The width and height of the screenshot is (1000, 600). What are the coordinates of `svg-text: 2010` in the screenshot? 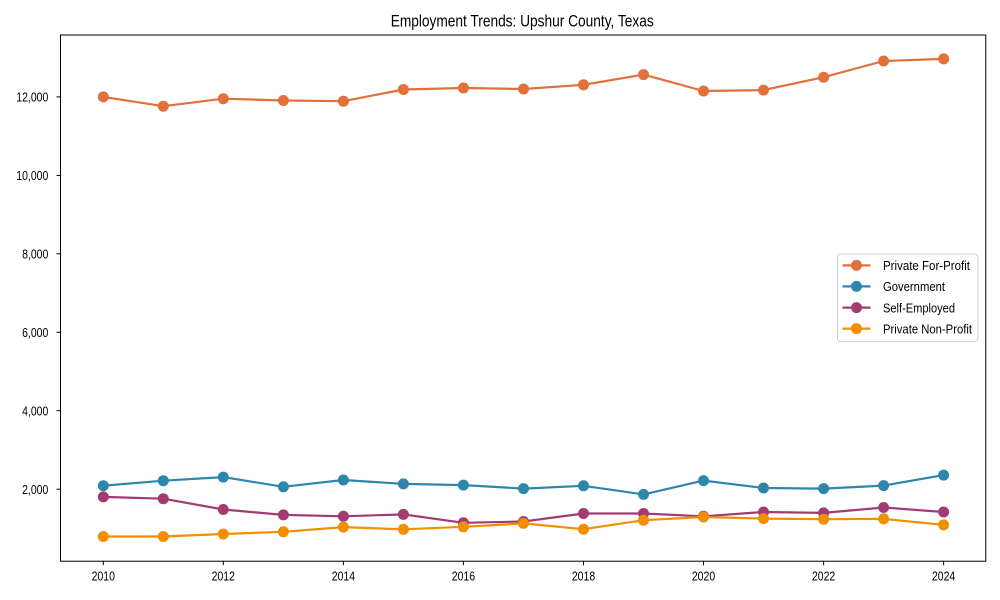 It's located at (103, 576).